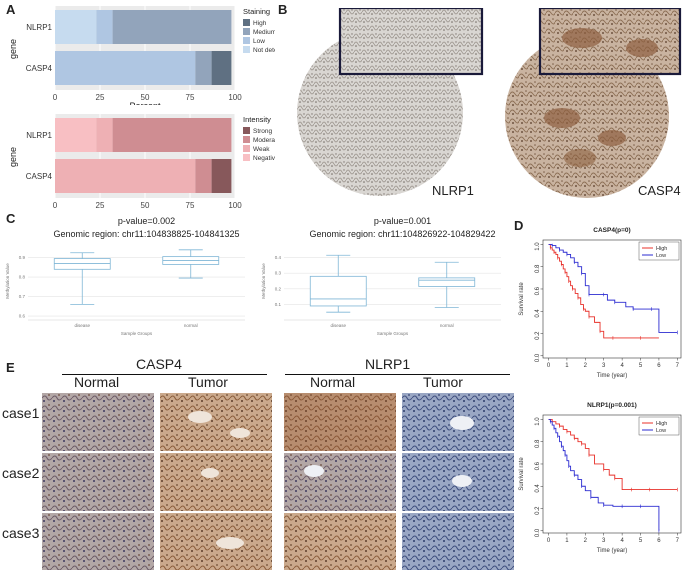  I want to click on x-axis-label: Percent, so click(145, 103).